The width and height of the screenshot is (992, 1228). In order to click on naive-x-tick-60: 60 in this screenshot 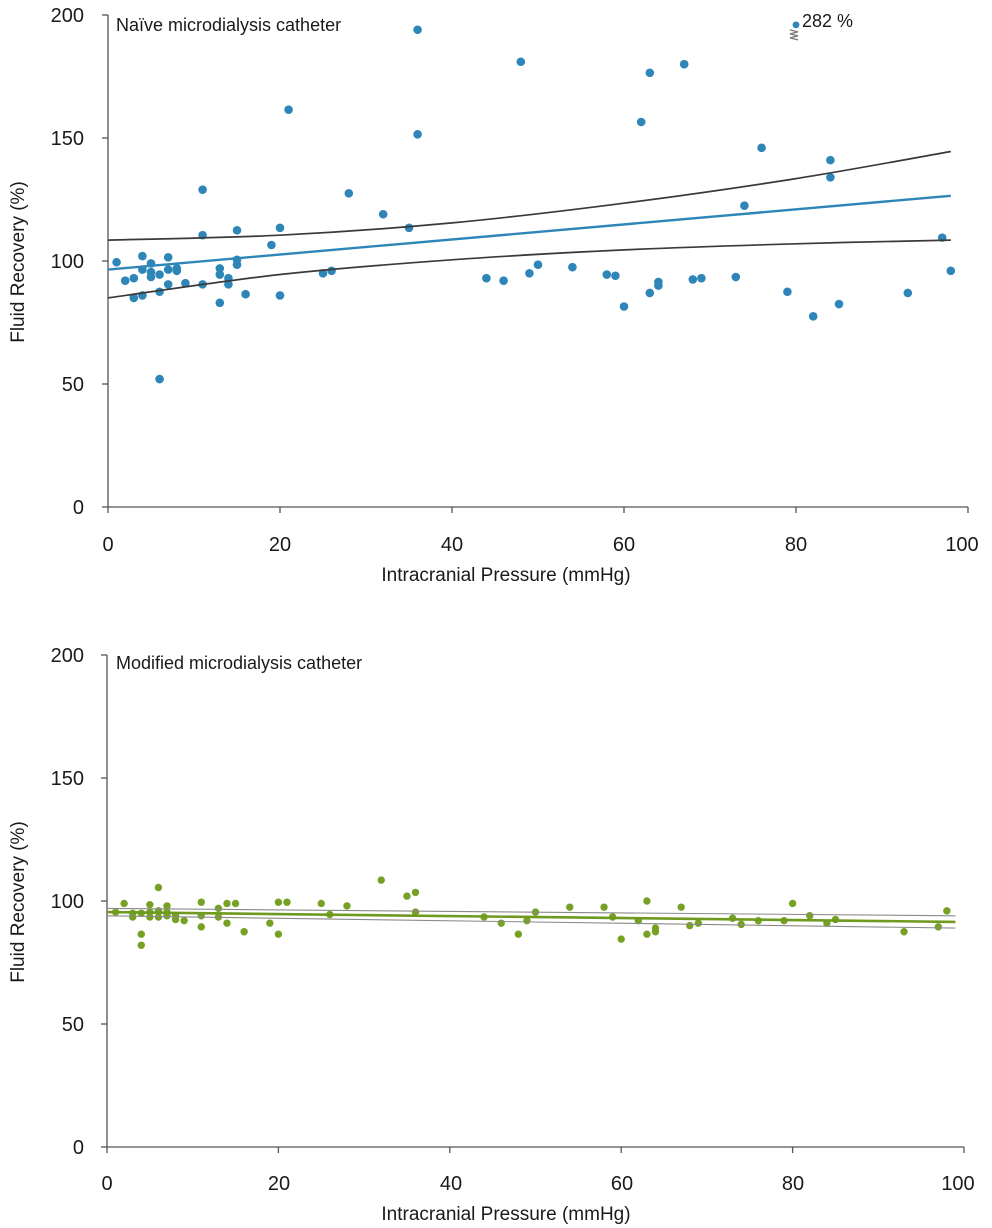, I will do `click(624, 545)`.